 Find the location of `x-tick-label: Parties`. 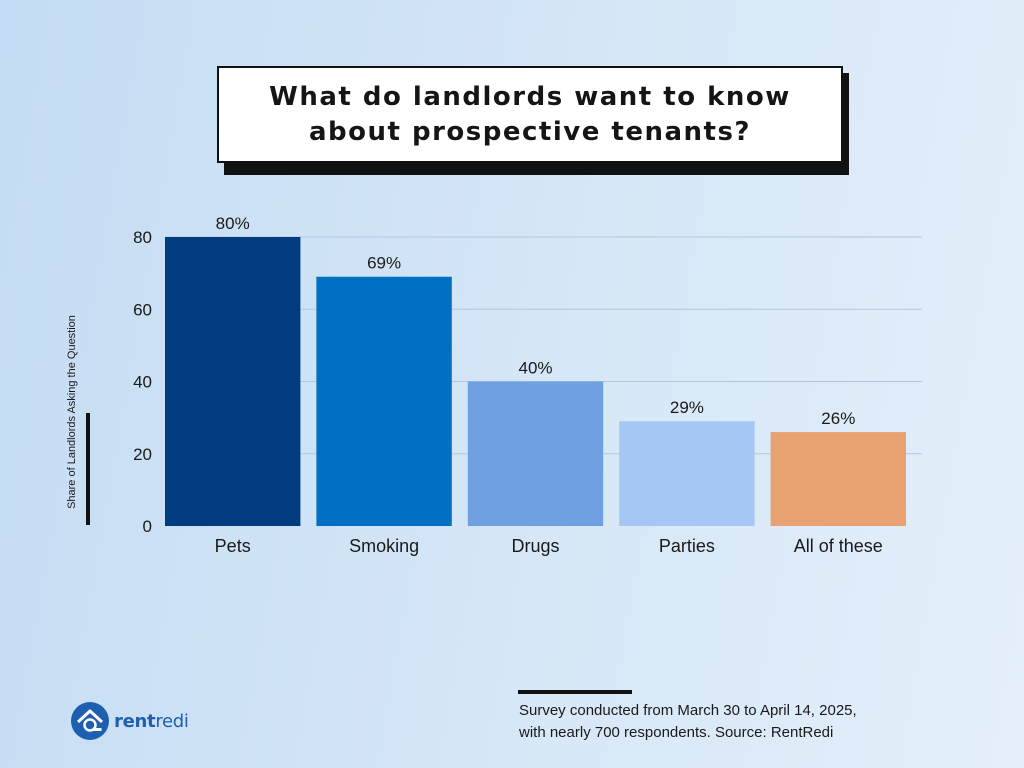

x-tick-label: Parties is located at coordinates (687, 546).